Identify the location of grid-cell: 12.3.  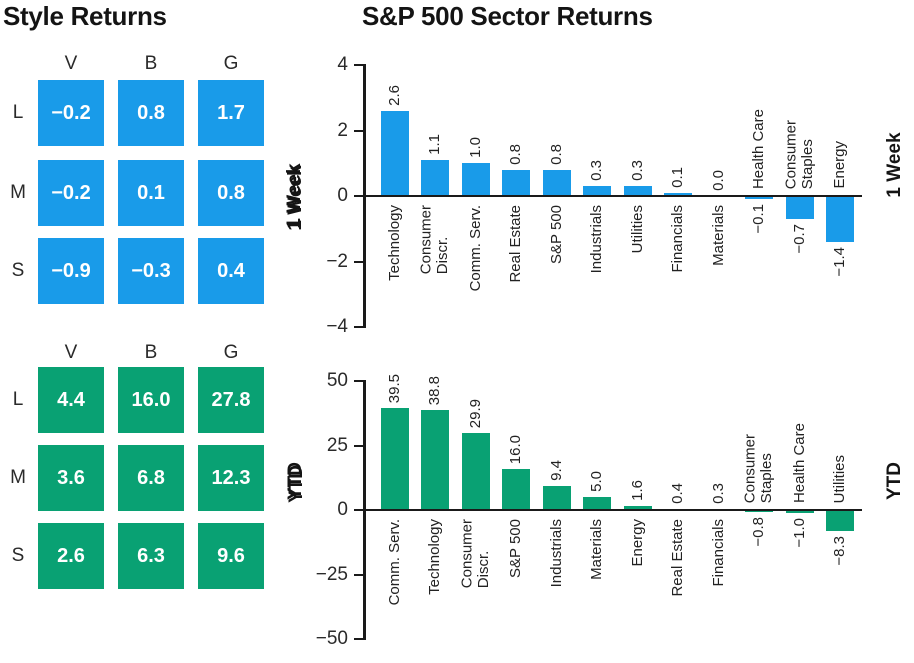
(231, 478).